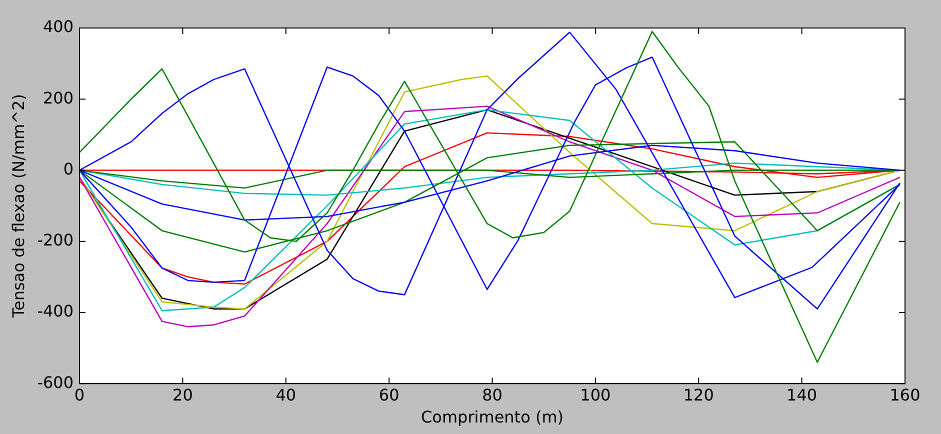 Image resolution: width=941 pixels, height=434 pixels. Describe the element at coordinates (182, 394) in the screenshot. I see `x-tick-label: 20` at that location.